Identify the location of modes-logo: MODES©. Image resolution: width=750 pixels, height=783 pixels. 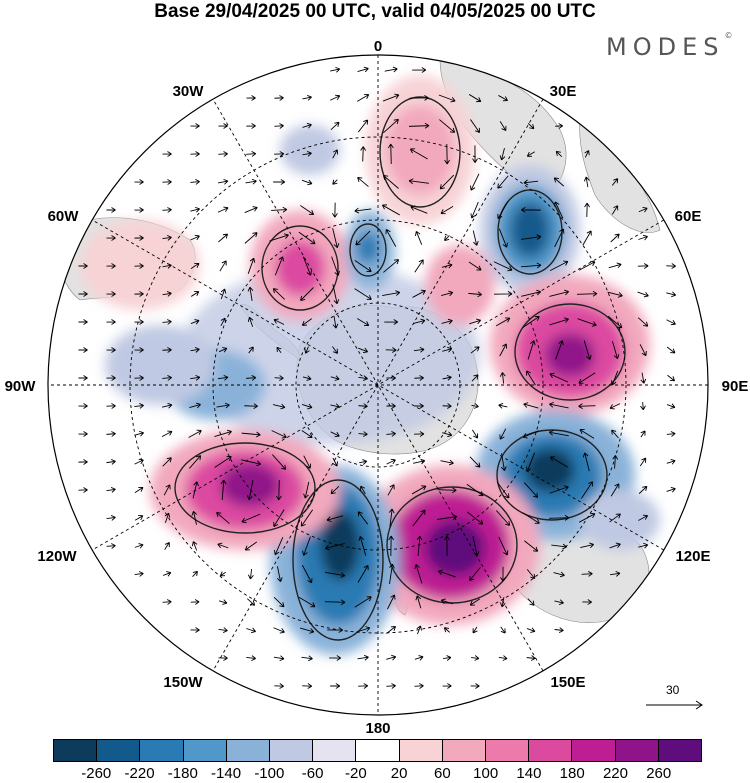
(669, 46).